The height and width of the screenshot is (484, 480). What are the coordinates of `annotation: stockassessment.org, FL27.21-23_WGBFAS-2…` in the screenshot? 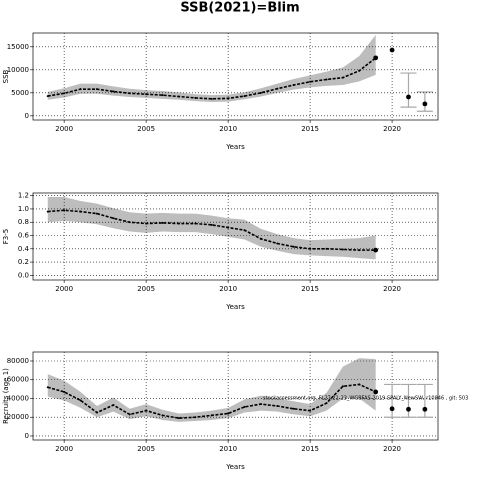 It's located at (365, 399).